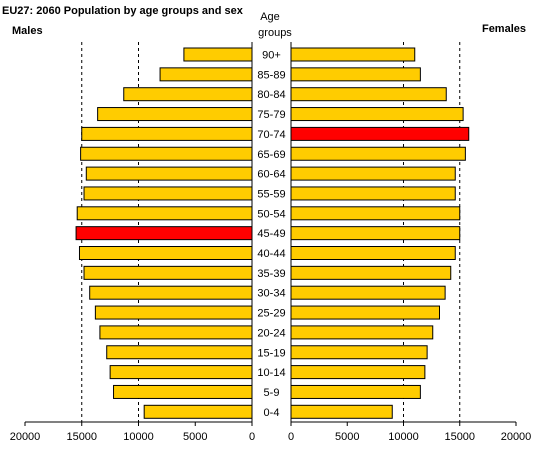 The image size is (535, 452). What do you see at coordinates (504, 29) in the screenshot?
I see `females-label: Females` at bounding box center [504, 29].